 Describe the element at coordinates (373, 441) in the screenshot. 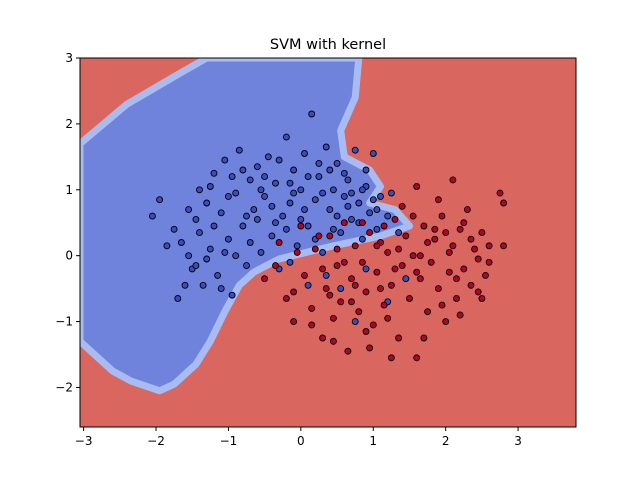

I see `x-tick-label: 1` at that location.